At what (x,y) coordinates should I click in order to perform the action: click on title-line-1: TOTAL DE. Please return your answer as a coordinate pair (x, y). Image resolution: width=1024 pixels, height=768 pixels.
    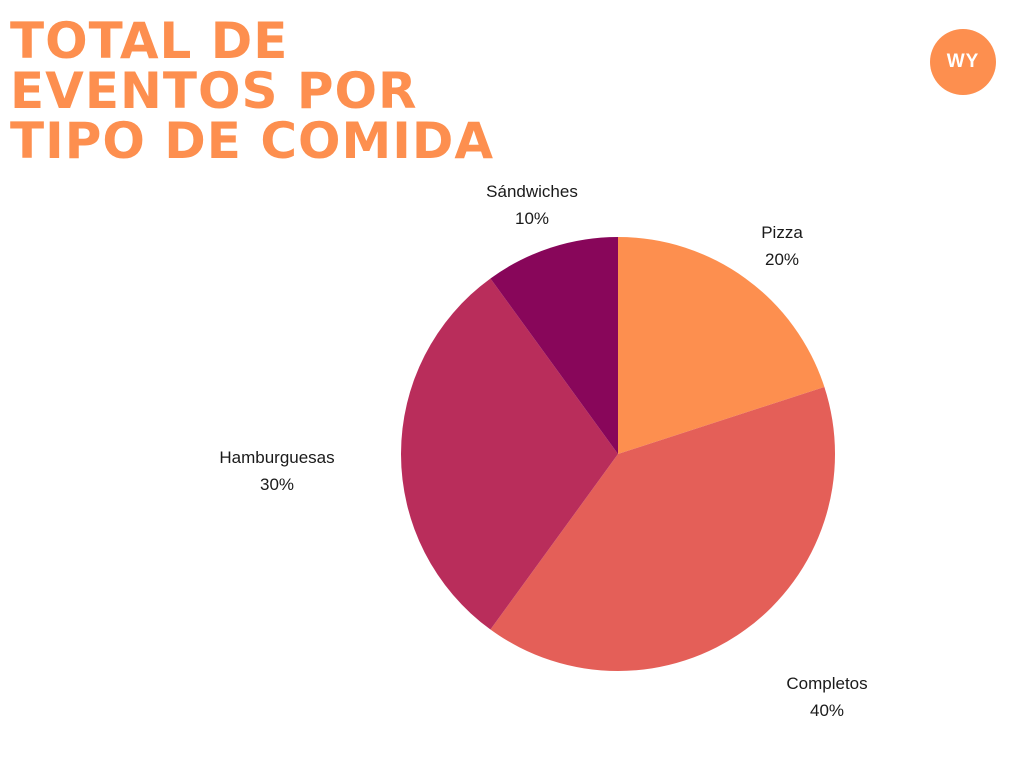
    Looking at the image, I should click on (149, 41).